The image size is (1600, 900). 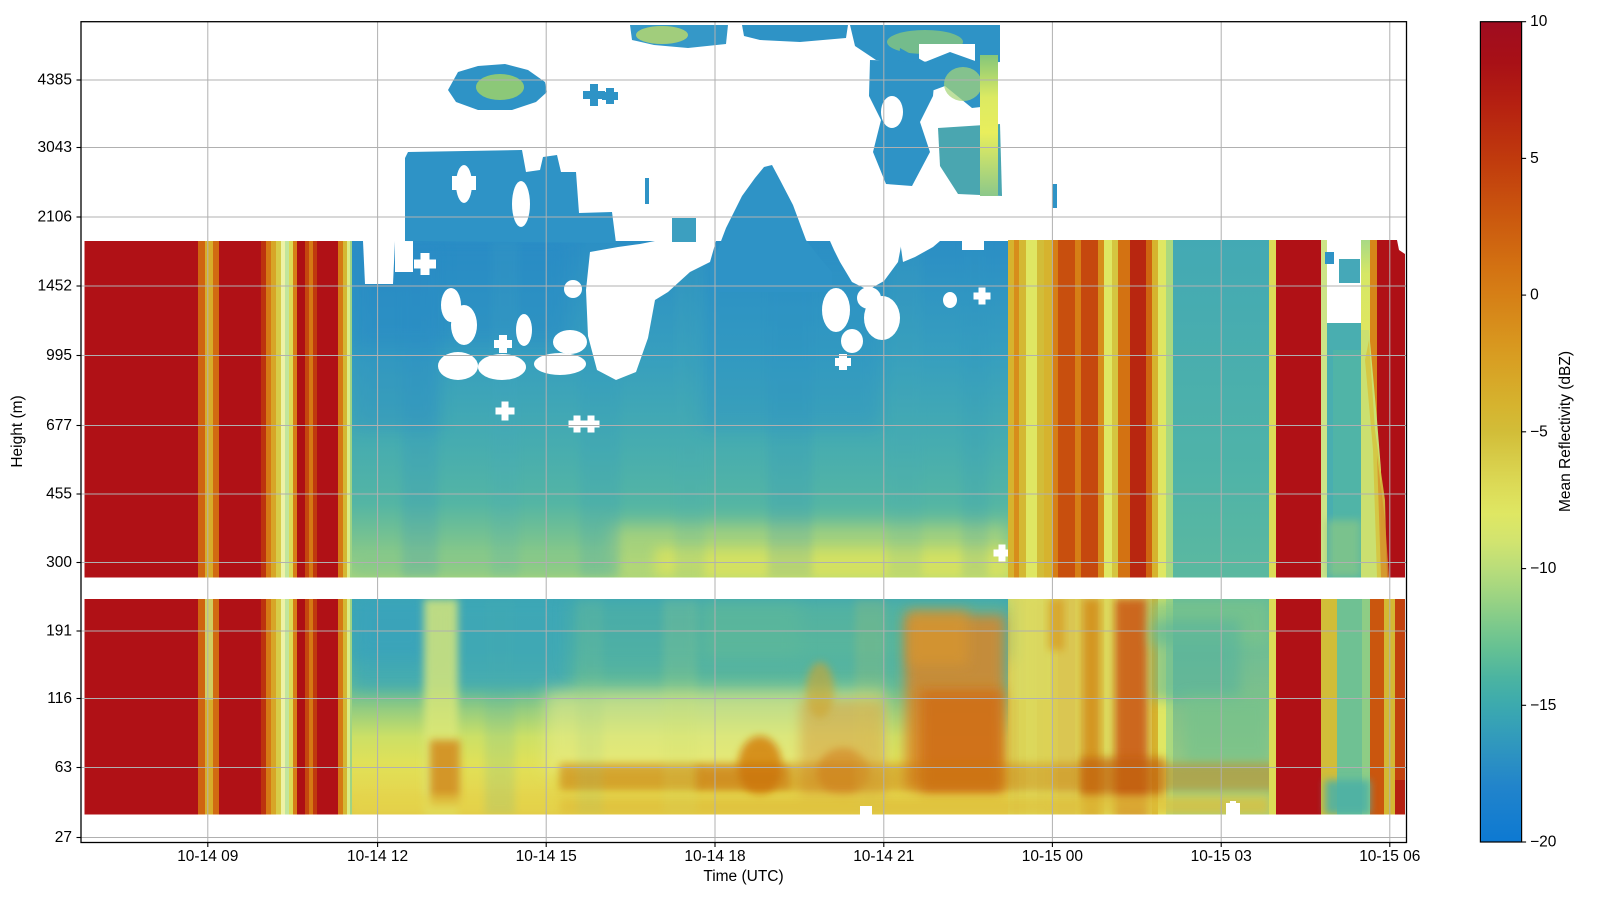 I want to click on svg-text: 2106, so click(x=55, y=217).